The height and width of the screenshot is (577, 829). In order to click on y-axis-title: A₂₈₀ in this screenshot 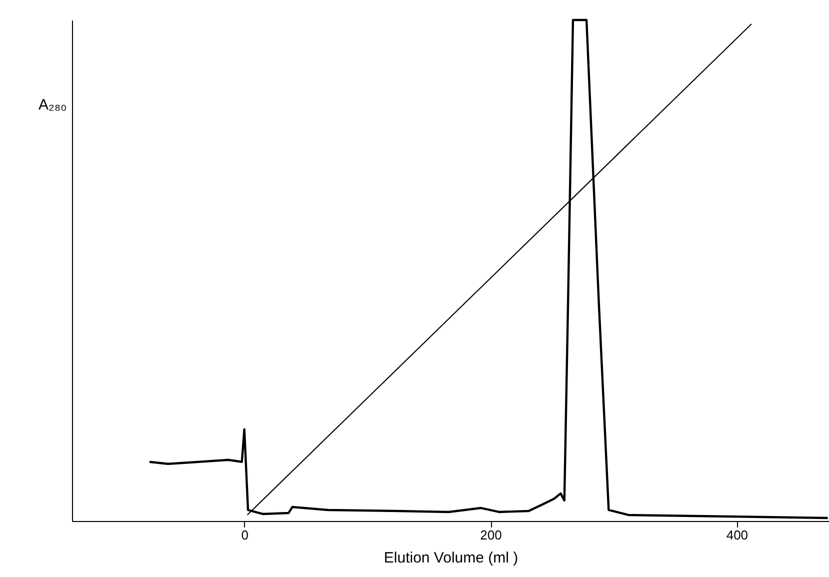, I will do `click(52, 105)`.